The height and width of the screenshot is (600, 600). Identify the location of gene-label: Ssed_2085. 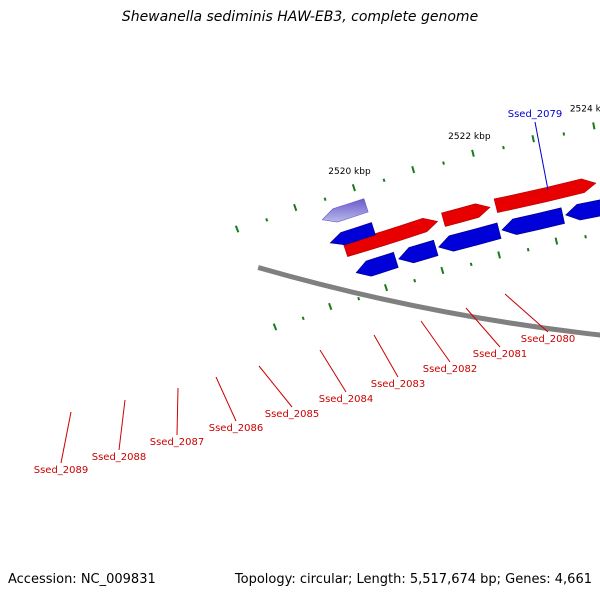
(292, 414).